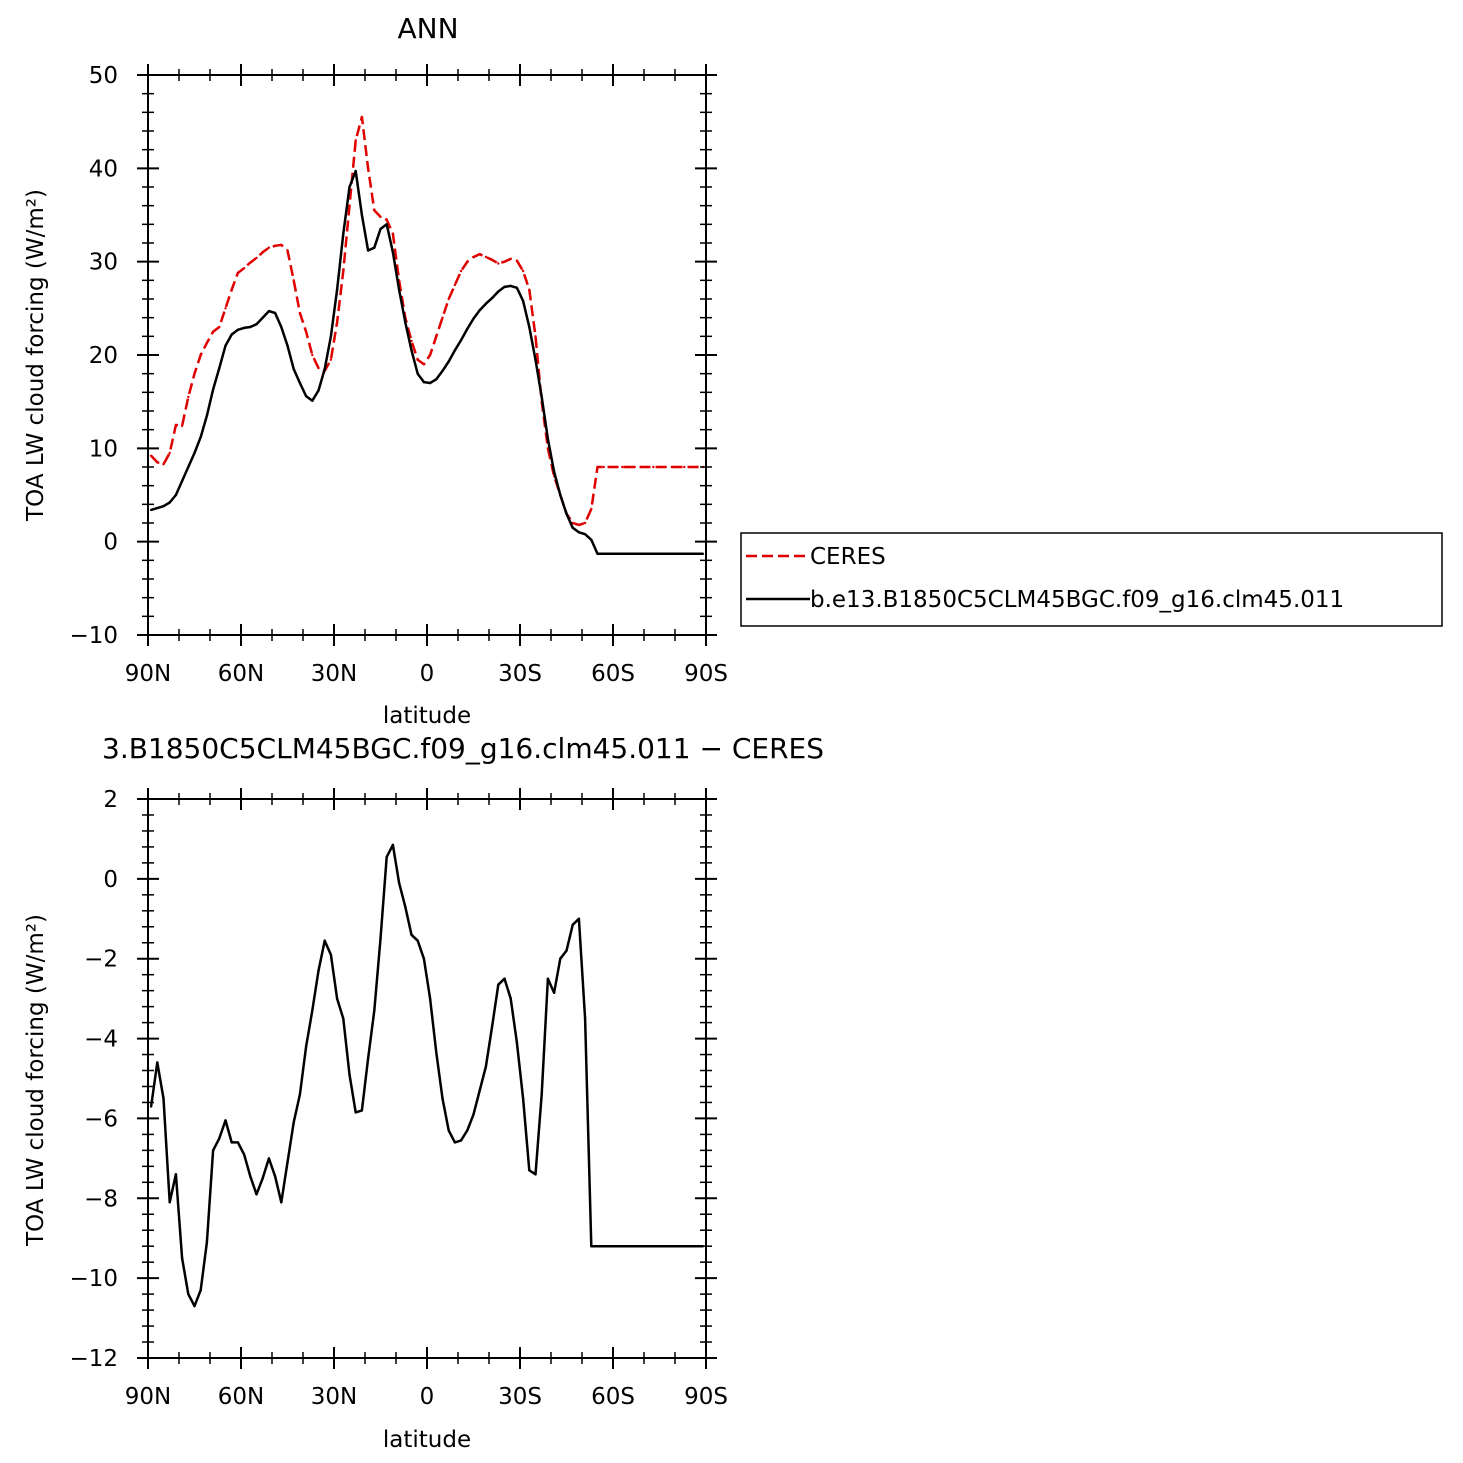 The width and height of the screenshot is (1463, 1463). What do you see at coordinates (103, 76) in the screenshot?
I see `y-tick-label: 50` at bounding box center [103, 76].